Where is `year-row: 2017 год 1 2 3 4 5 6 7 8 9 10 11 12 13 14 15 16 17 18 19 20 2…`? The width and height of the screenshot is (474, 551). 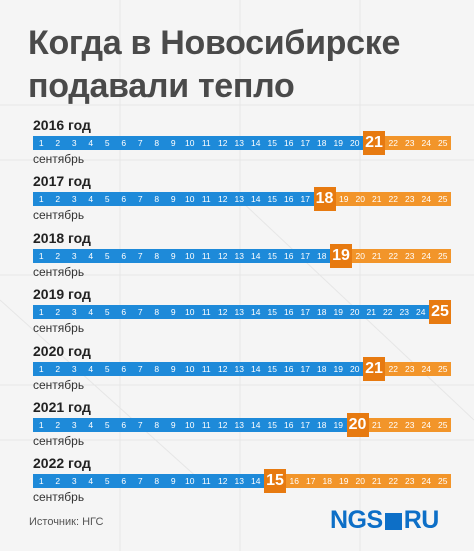 year-row: 2017 год 1 2 3 4 5 6 7 8 9 10 11 12 13 14 15 16 17 18 19 20 2… is located at coordinates (242, 202).